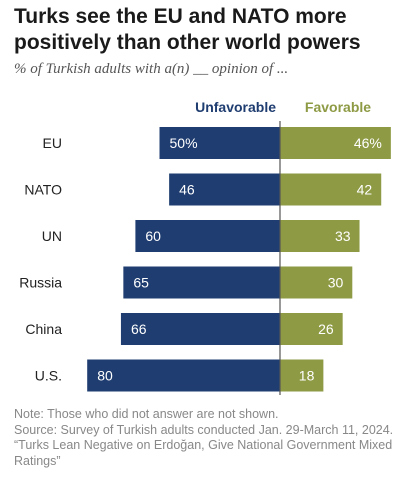 The height and width of the screenshot is (478, 412). Describe the element at coordinates (343, 236) in the screenshot. I see `label-favorable-un: 33` at that location.